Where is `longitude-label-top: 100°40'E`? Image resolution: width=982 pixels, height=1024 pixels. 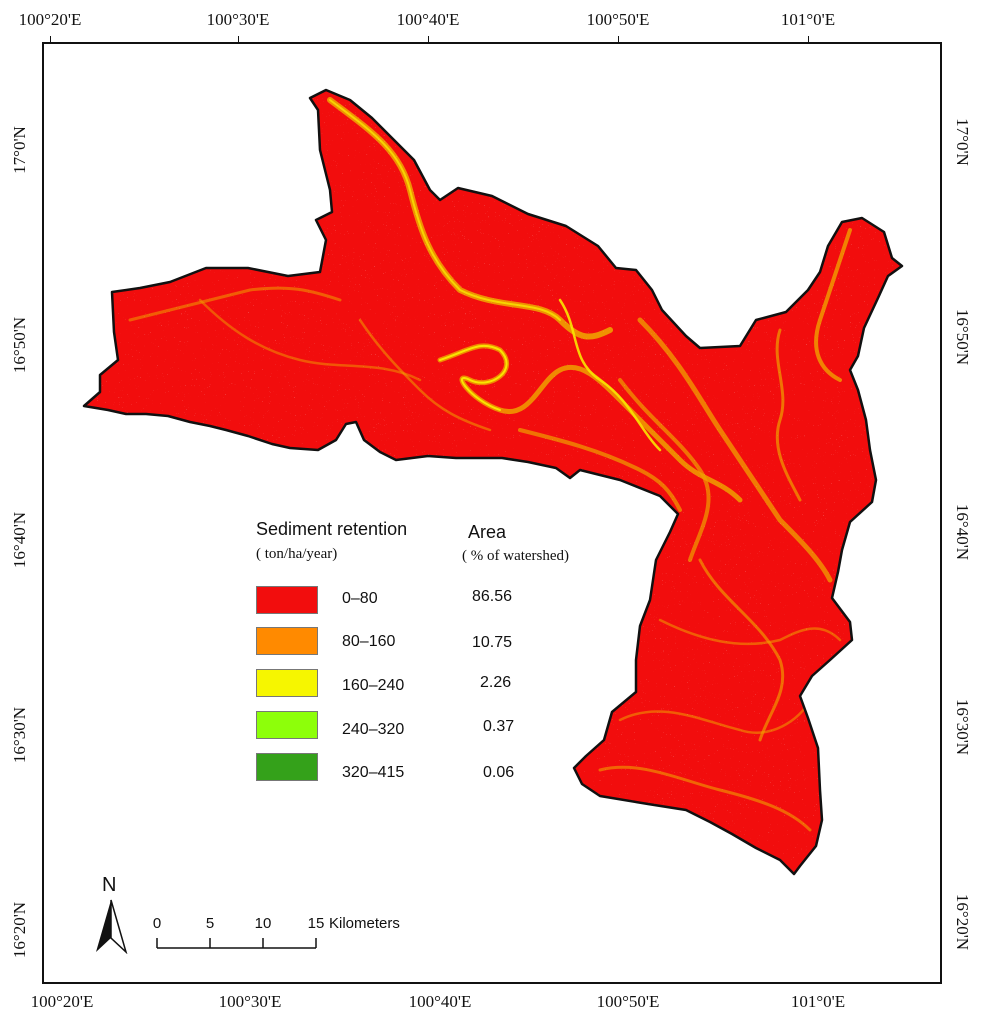 longitude-label-top: 100°40'E is located at coordinates (428, 19).